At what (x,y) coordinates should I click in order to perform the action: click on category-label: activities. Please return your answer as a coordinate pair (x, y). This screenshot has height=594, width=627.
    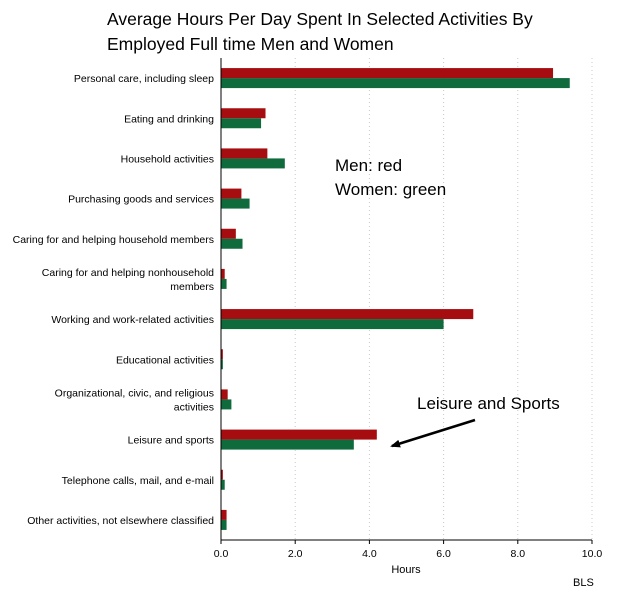
    Looking at the image, I should click on (194, 407).